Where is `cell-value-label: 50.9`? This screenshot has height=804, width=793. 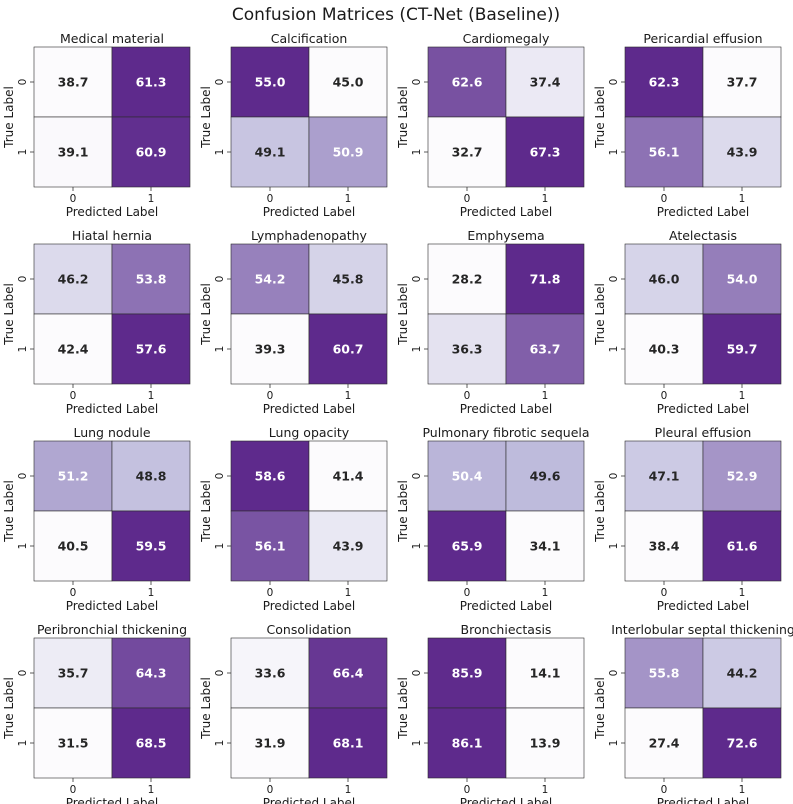 cell-value-label: 50.9 is located at coordinates (348, 152).